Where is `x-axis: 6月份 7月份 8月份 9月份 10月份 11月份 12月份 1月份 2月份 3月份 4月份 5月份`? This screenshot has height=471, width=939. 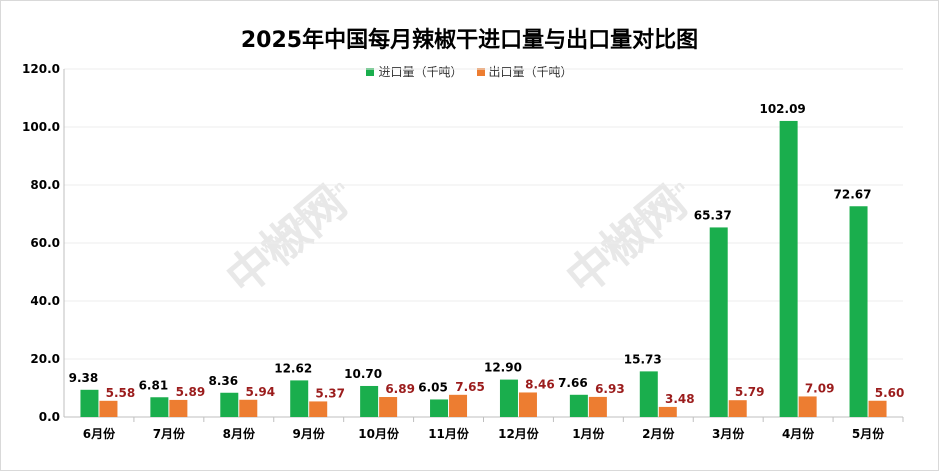
x-axis: 6月份 7月份 8月份 9月份 10月份 11月份 12月份 1月份 2月份 3月份 4月份 5月份 is located at coordinates (484, 428).